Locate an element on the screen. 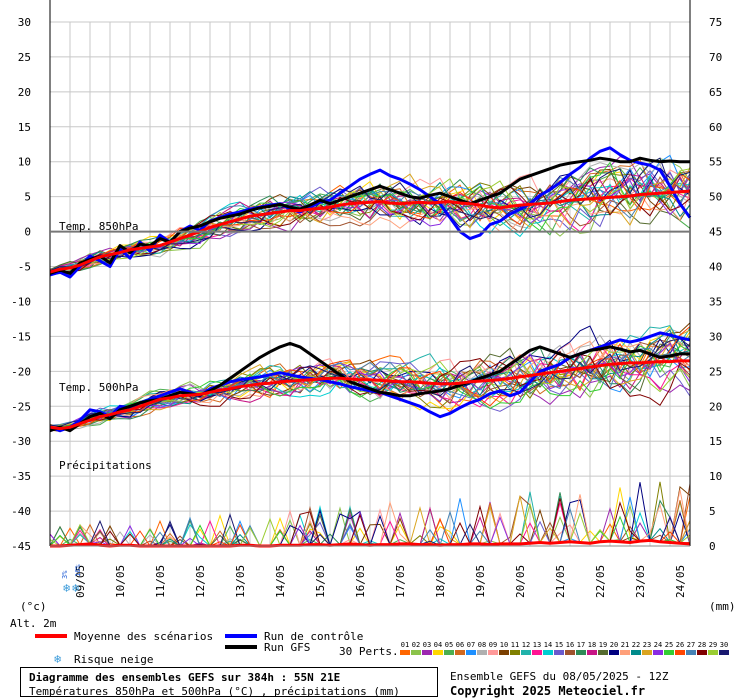 The width and height of the screenshot is (740, 700). legend-label-control: Run de contrôle is located at coordinates (313, 636).